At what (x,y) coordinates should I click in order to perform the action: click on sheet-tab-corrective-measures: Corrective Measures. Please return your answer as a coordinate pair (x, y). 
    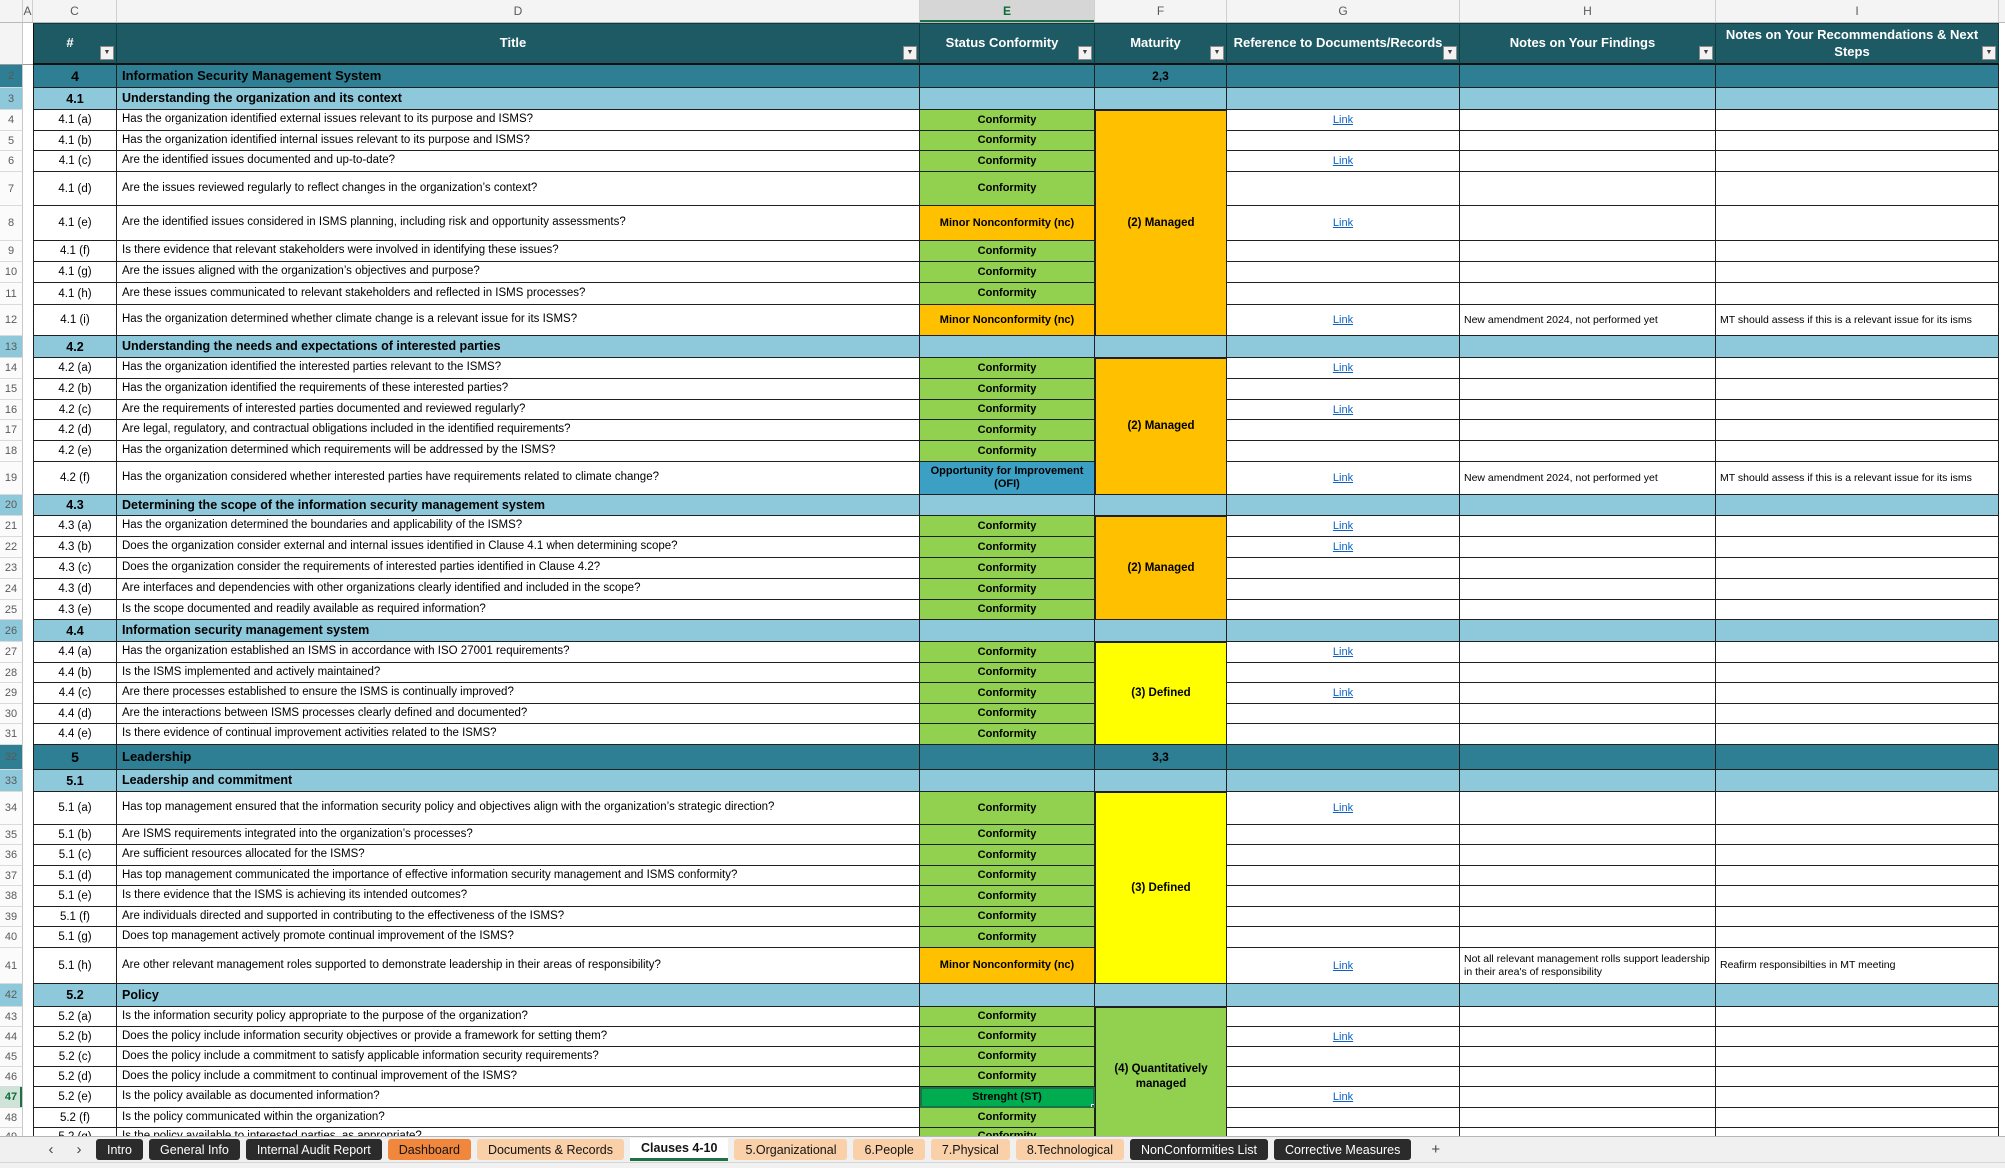
    Looking at the image, I should click on (1343, 1149).